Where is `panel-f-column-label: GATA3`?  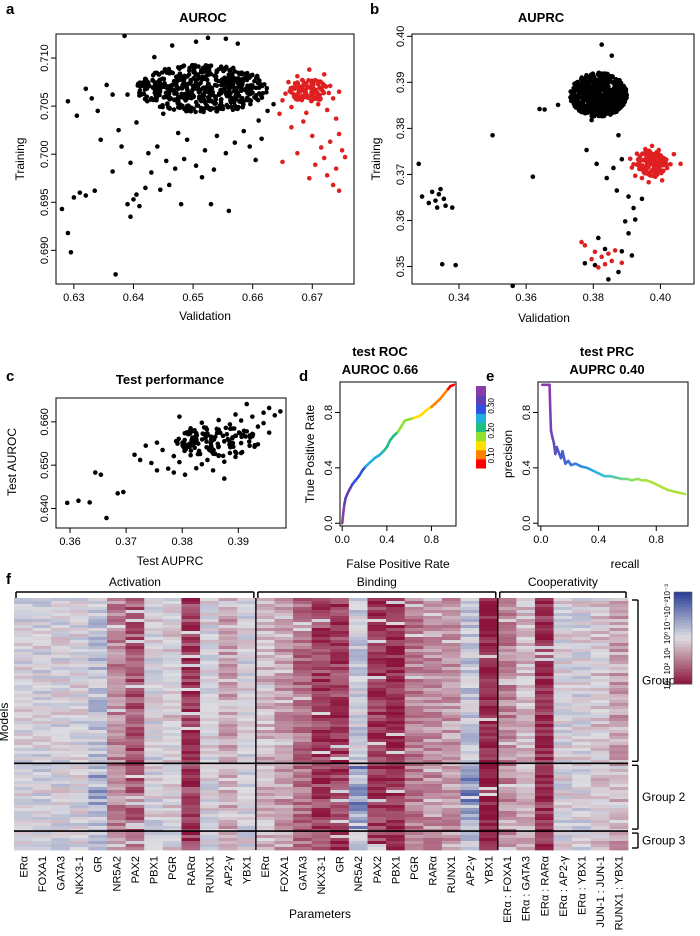
panel-f-column-label: GATA3 is located at coordinates (303, 873).